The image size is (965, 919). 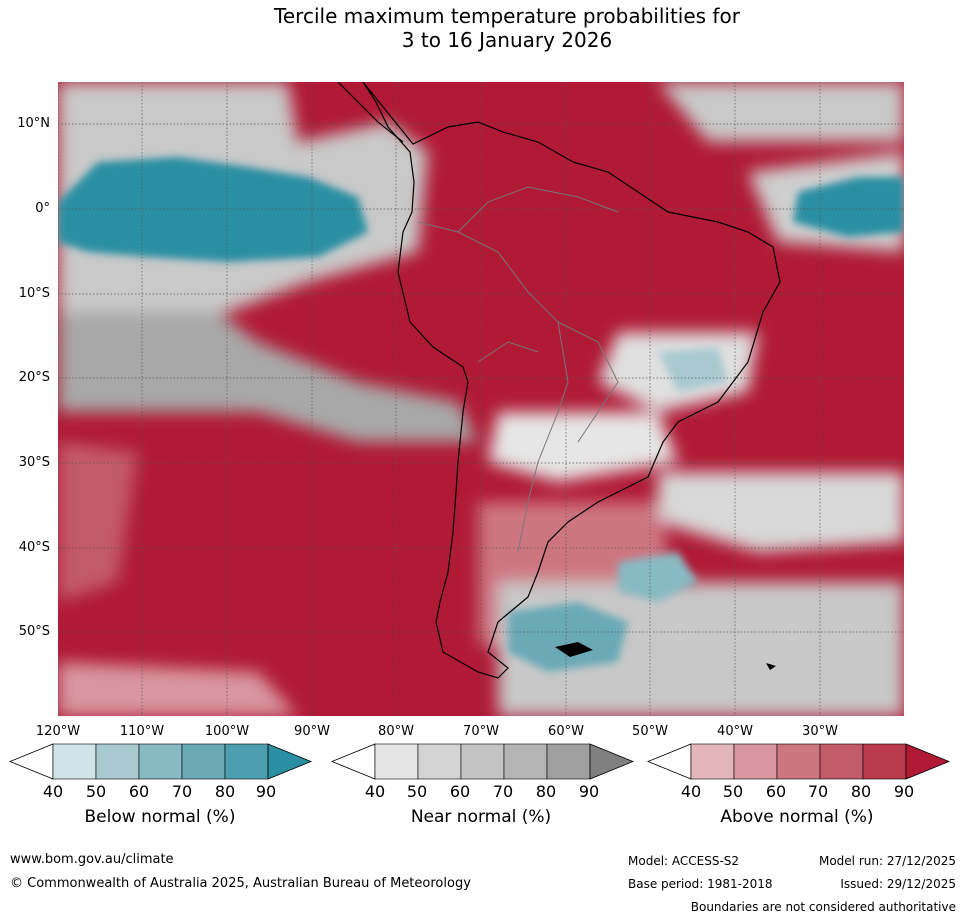 What do you see at coordinates (650, 731) in the screenshot?
I see `lon-label-50w: 50°W` at bounding box center [650, 731].